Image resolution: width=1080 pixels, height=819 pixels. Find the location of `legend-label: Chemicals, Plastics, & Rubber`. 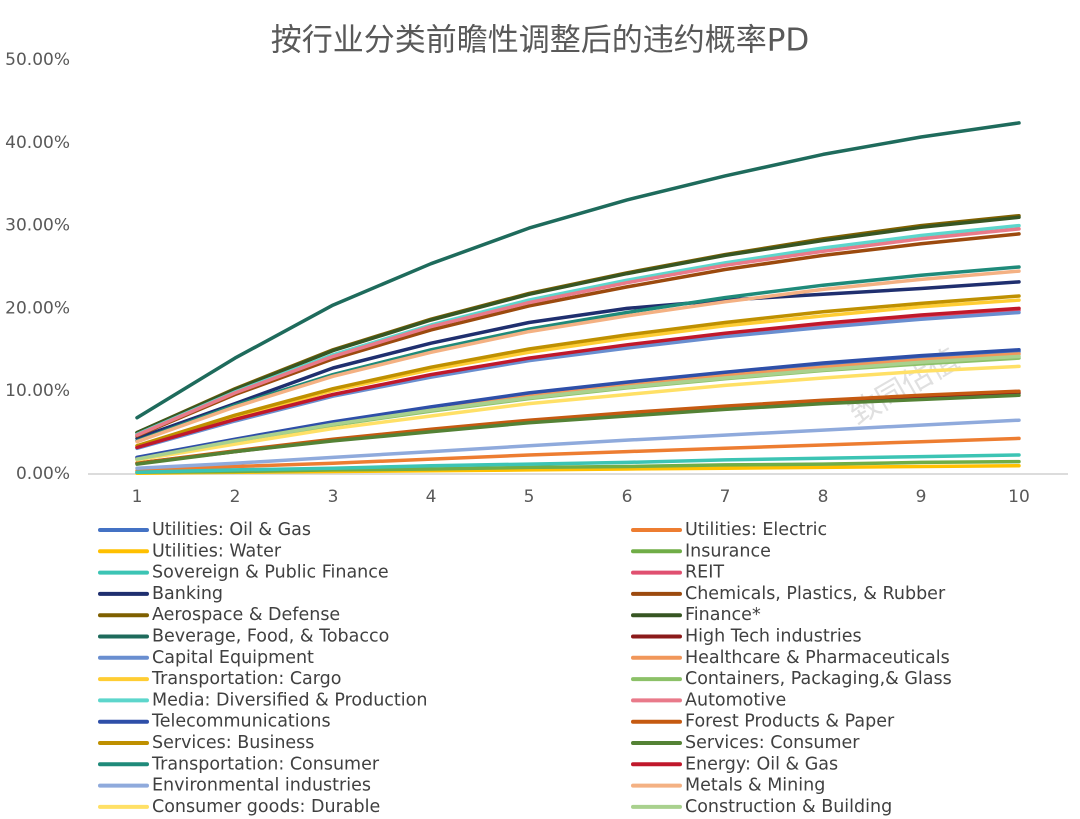

legend-label: Chemicals, Plastics, & Rubber is located at coordinates (815, 594).